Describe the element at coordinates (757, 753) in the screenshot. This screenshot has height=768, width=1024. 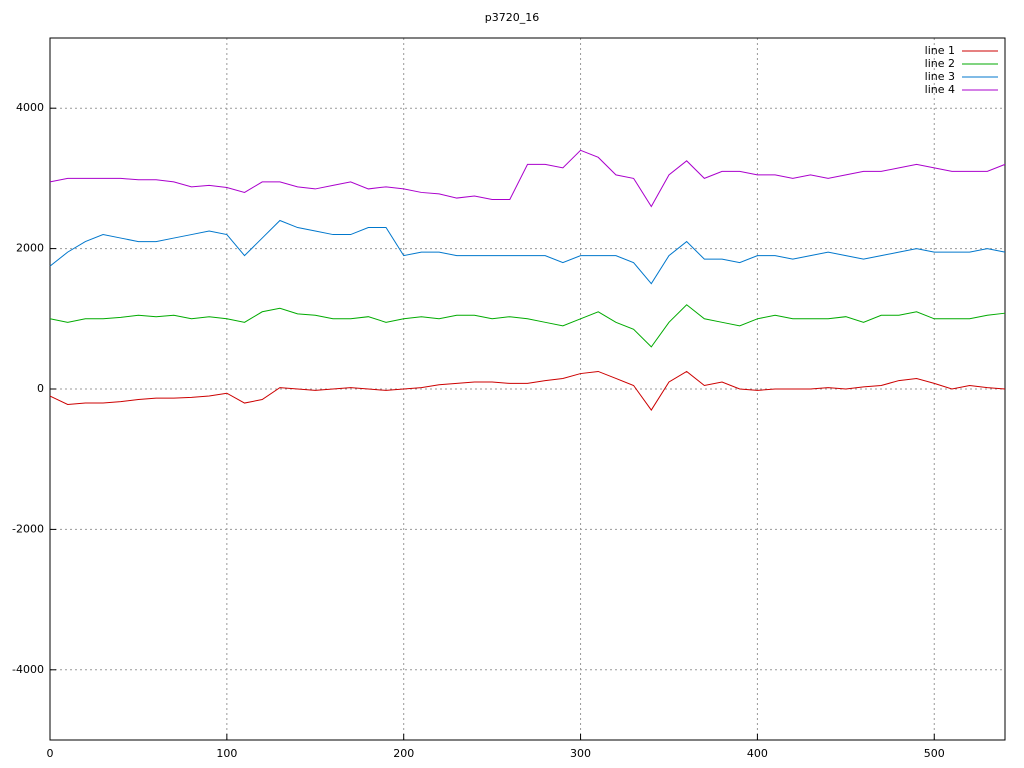
I see `x-tick-label: 400` at that location.